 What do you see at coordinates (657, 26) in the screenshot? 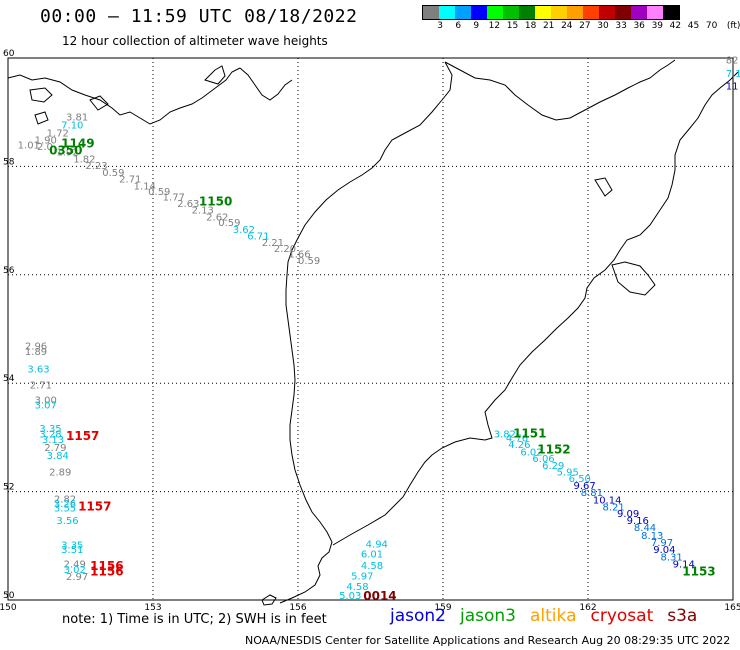
I see `legend-label: 39` at bounding box center [657, 26].